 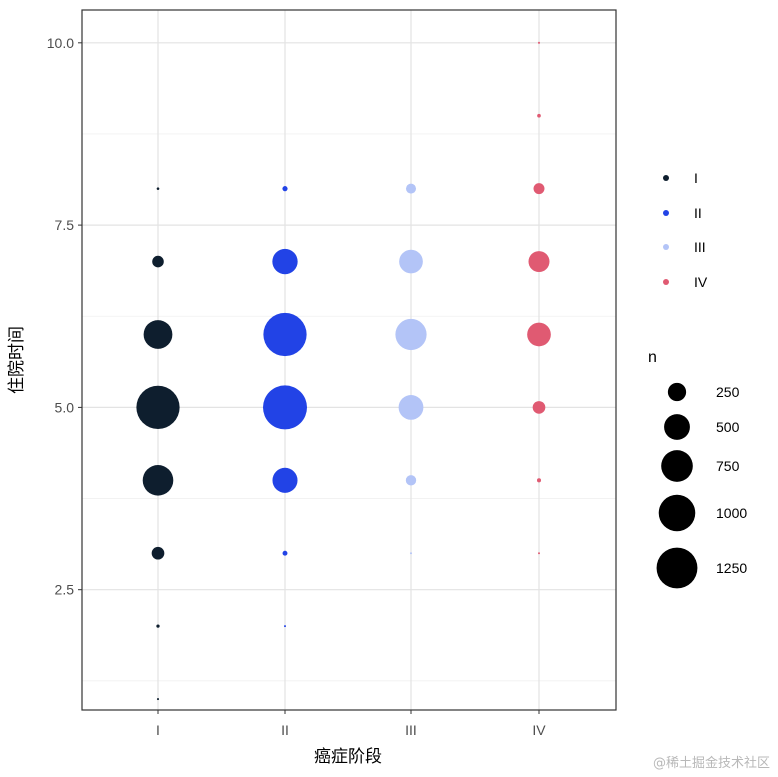 What do you see at coordinates (17, 360) in the screenshot?
I see `y-axis-title: 住院时间` at bounding box center [17, 360].